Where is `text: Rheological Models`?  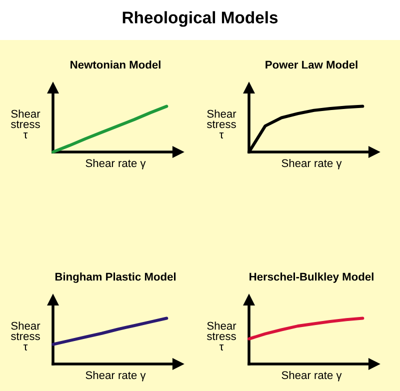
text: Rheological Models is located at coordinates (200, 19).